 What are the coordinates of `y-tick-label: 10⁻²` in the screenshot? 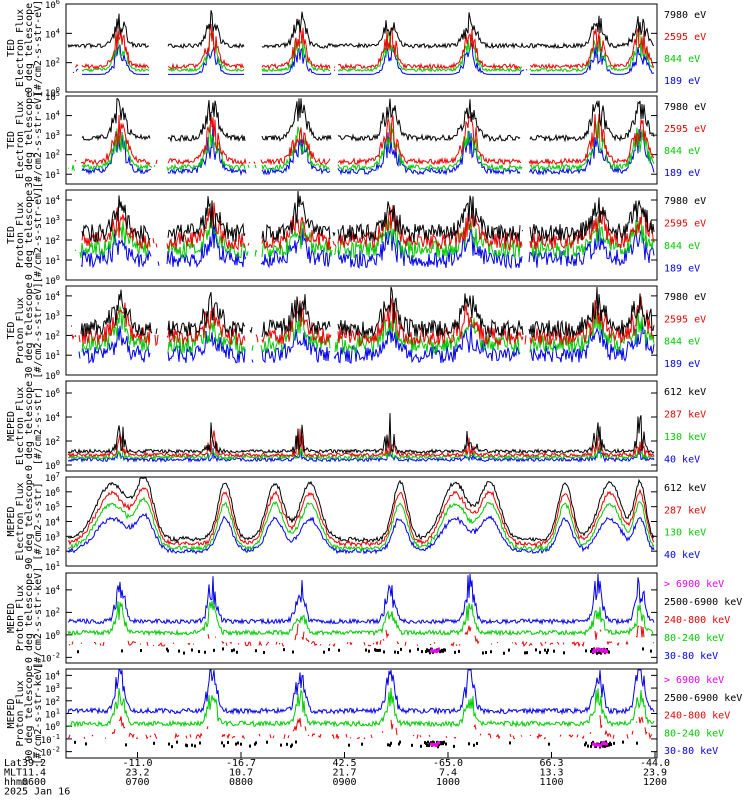 It's located at (50, 752).